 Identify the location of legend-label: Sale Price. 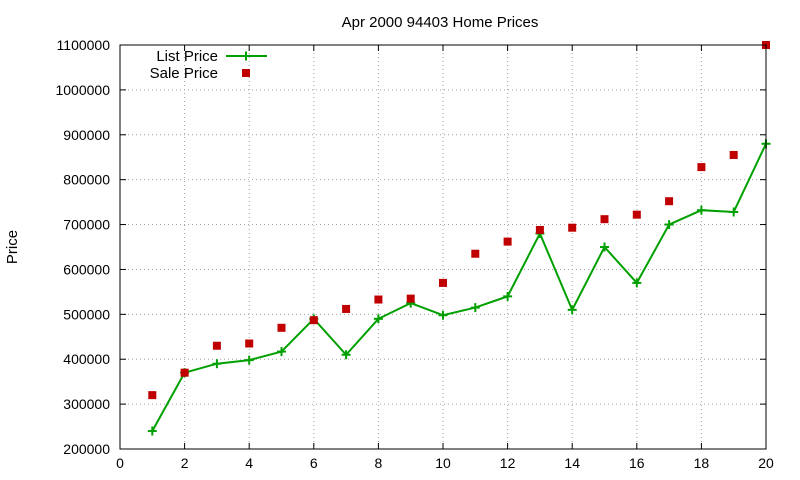
(184, 73).